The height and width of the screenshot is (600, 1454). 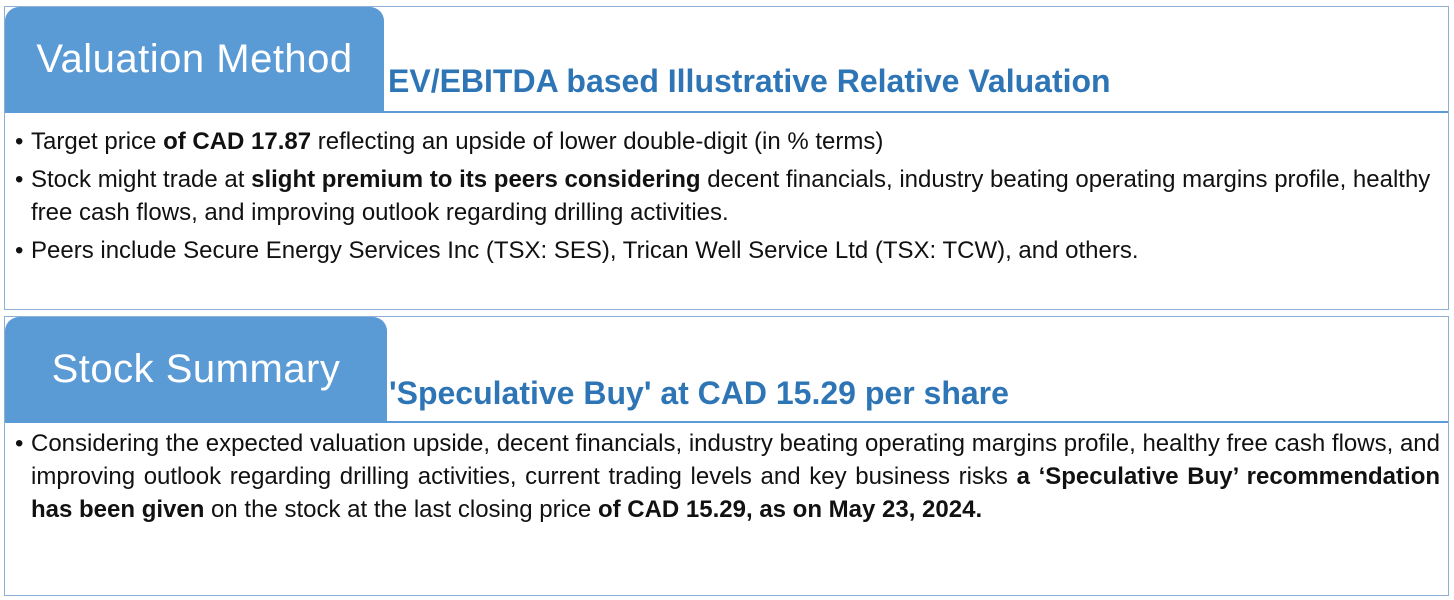 What do you see at coordinates (237, 141) in the screenshot?
I see `bullet-text-bold: of CAD 17.87` at bounding box center [237, 141].